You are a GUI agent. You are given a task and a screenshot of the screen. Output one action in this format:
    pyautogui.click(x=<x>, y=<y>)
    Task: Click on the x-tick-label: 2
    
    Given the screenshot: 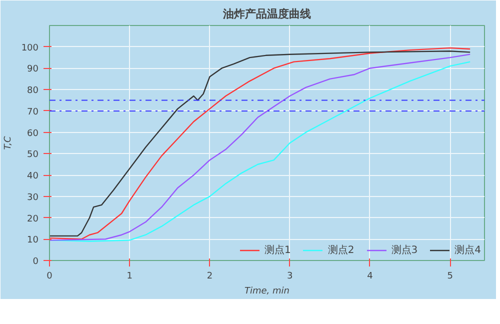 What is the action you would take?
    pyautogui.click(x=209, y=277)
    